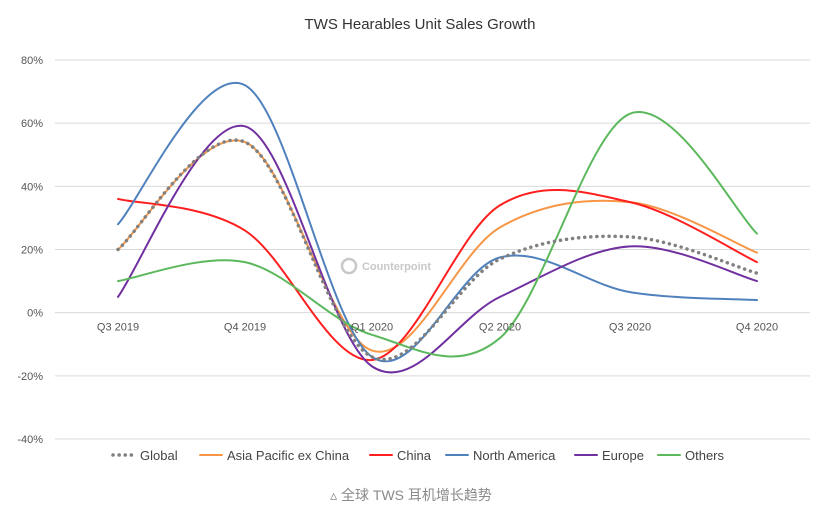 The height and width of the screenshot is (509, 822). Describe the element at coordinates (757, 328) in the screenshot. I see `x-tick-label: Q4 2020` at that location.